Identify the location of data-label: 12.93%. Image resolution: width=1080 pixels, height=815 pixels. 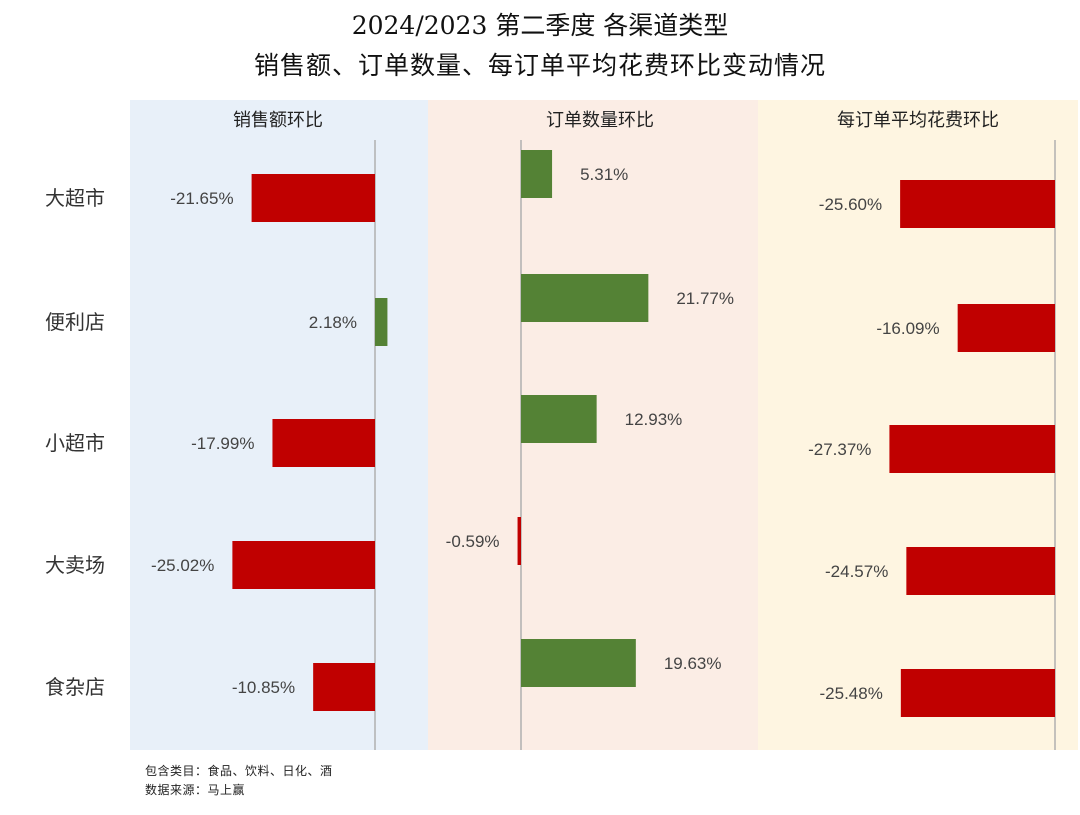
(654, 419).